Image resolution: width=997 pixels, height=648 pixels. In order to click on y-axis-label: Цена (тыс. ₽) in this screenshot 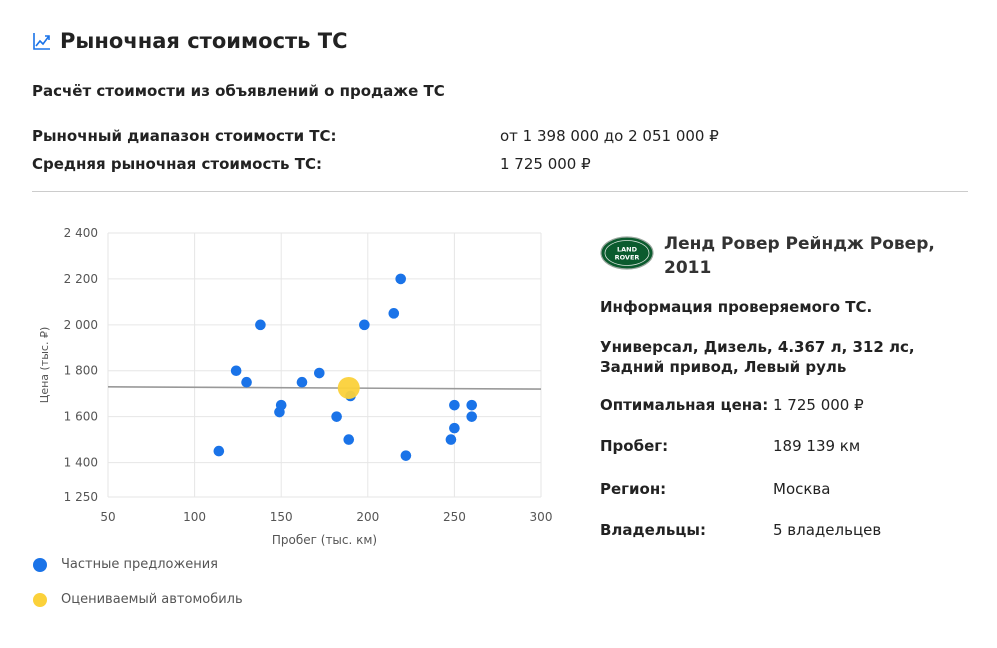, I will do `click(44, 365)`.